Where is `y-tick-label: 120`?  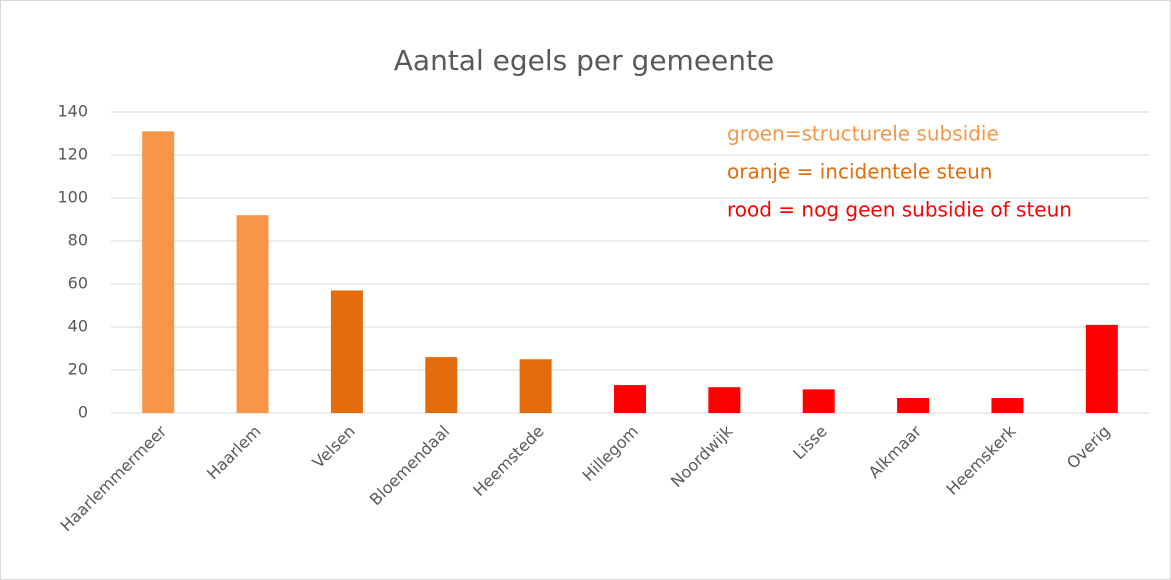
y-tick-label: 120 is located at coordinates (72, 154).